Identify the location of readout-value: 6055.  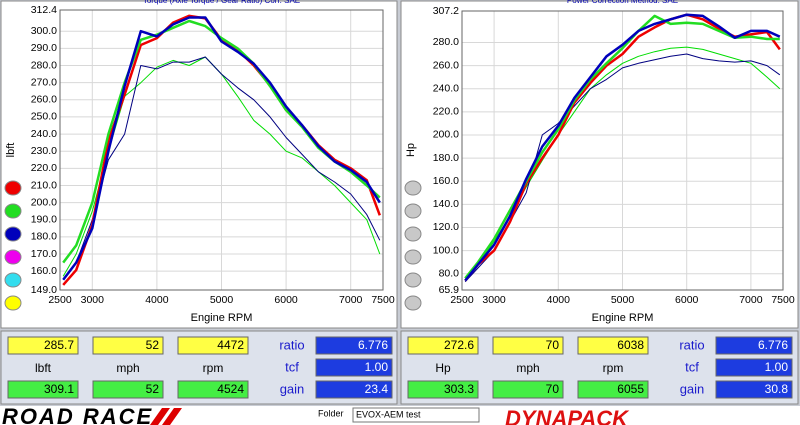
(630, 389).